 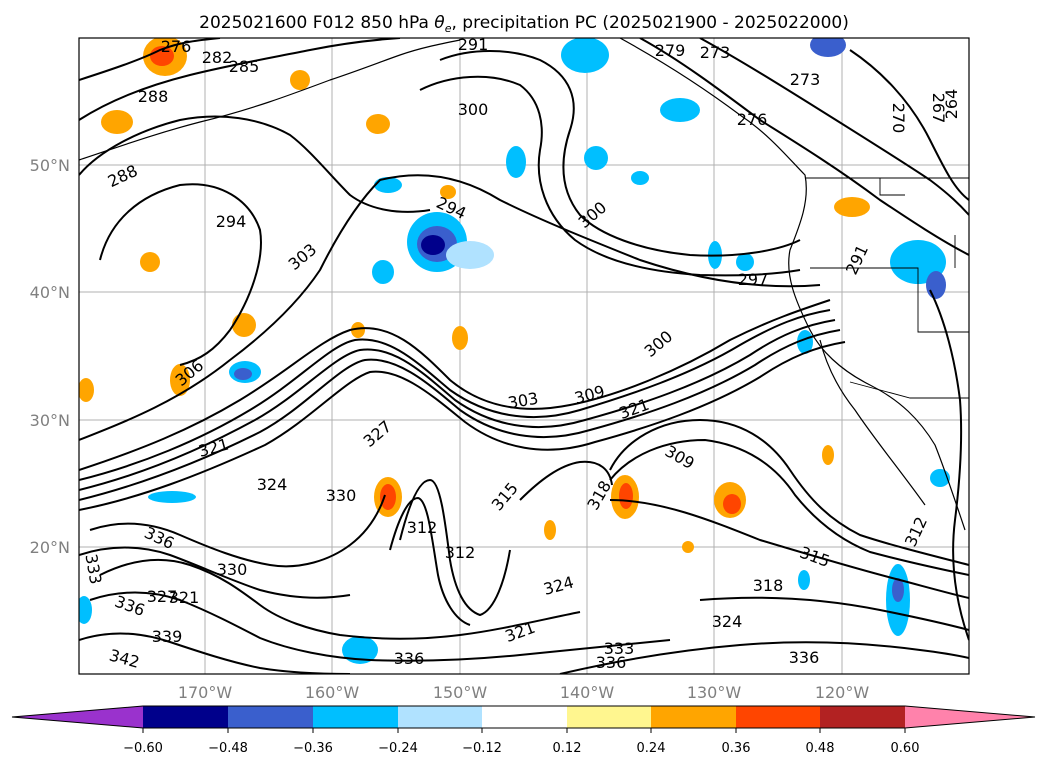 I want to click on lon-label: 150°W, so click(x=460, y=692).